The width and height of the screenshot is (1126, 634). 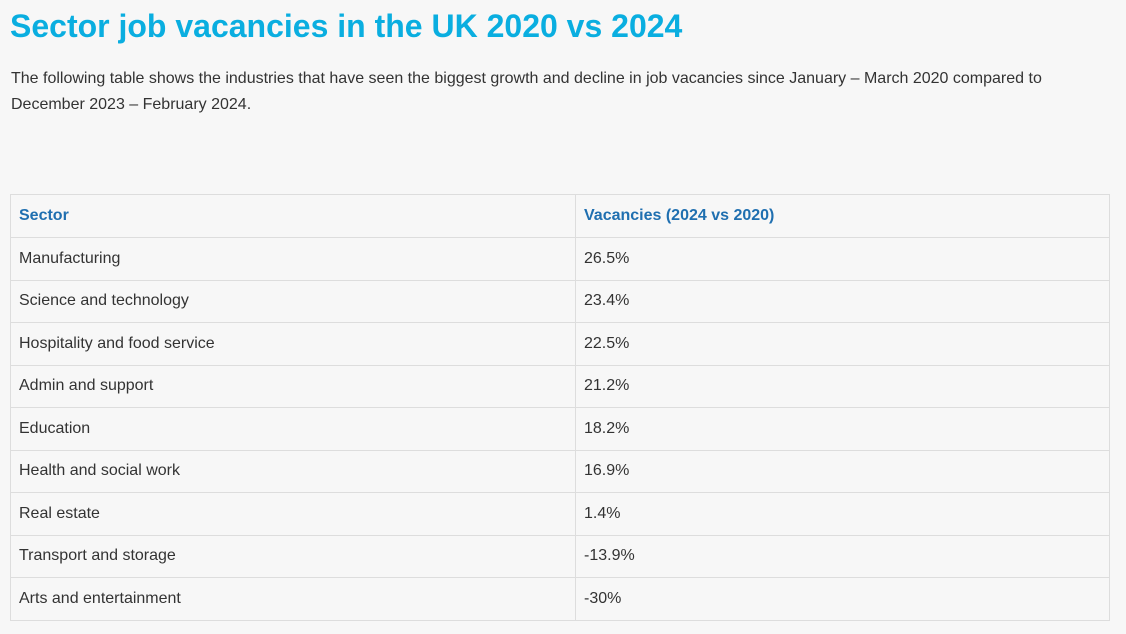 I want to click on vacancy-change-cell: 22.5%, so click(x=842, y=344).